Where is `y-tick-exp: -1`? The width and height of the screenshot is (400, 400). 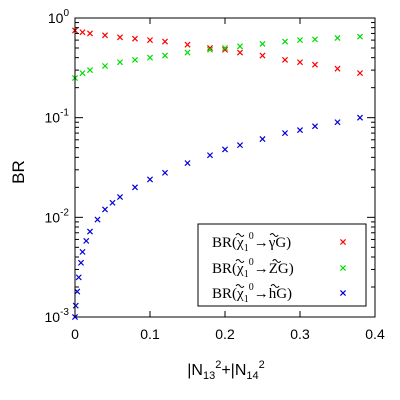
y-tick-exp: -1 is located at coordinates (64, 113).